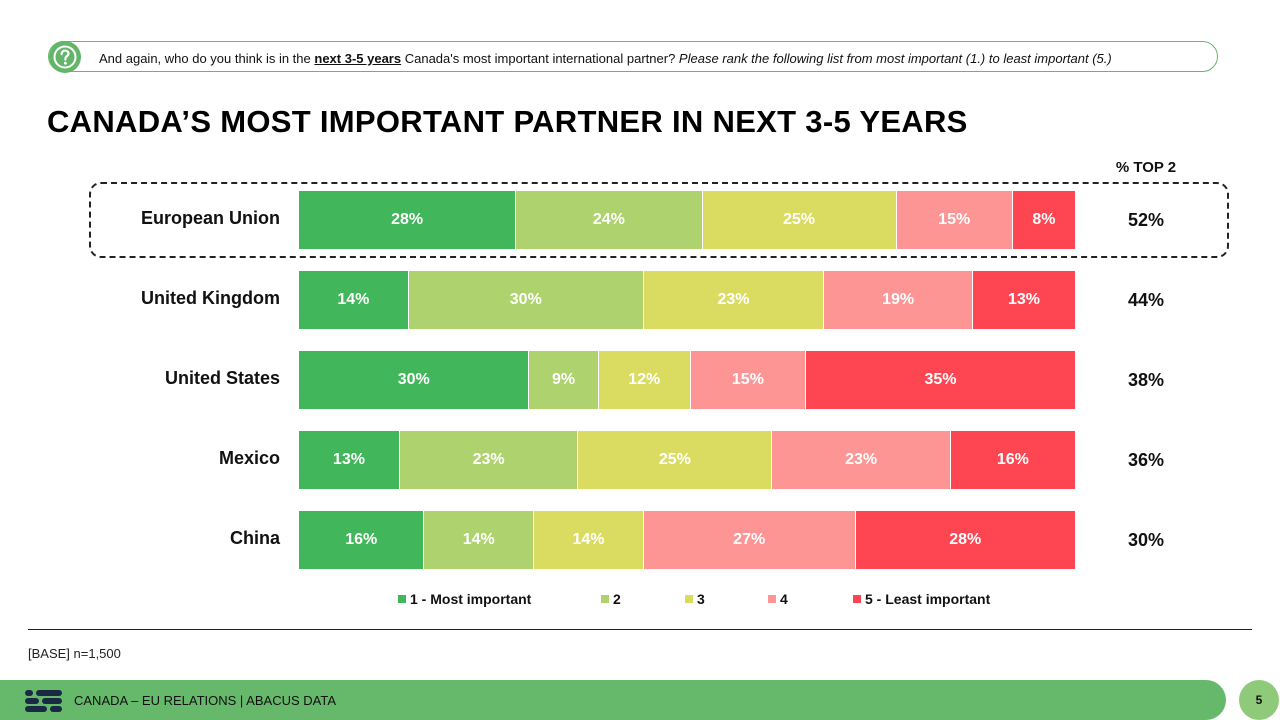 The height and width of the screenshot is (720, 1280). I want to click on top2-value: 52%, so click(1146, 220).